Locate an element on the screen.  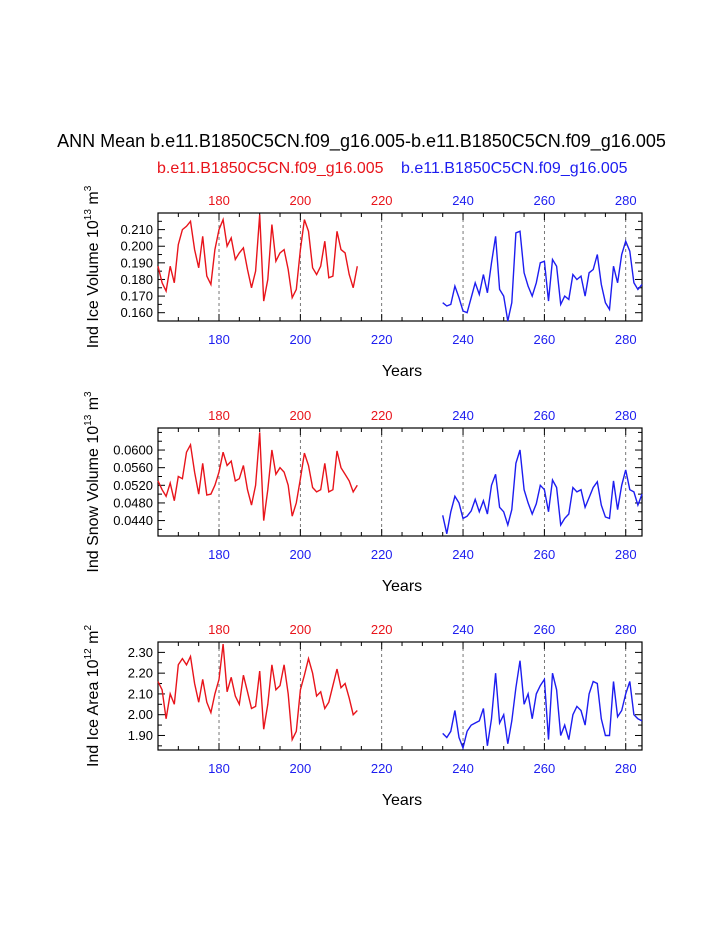
y-ticks: 0.0440 0.0480 0.0520 0.0560 0.0600 is located at coordinates (377, 480).